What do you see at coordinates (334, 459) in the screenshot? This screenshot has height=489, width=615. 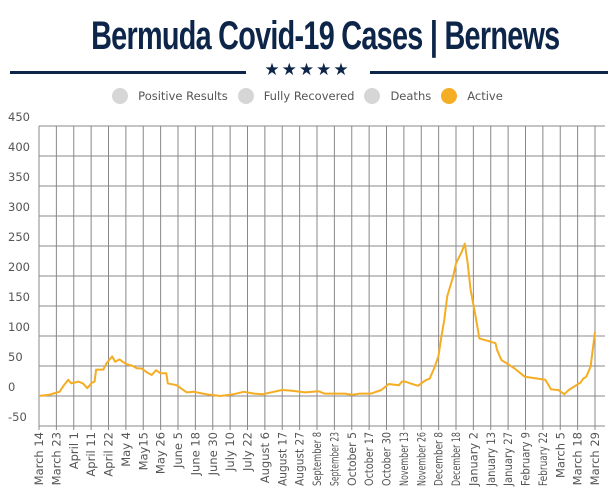 I see `x-tick-label: September 23` at bounding box center [334, 459].